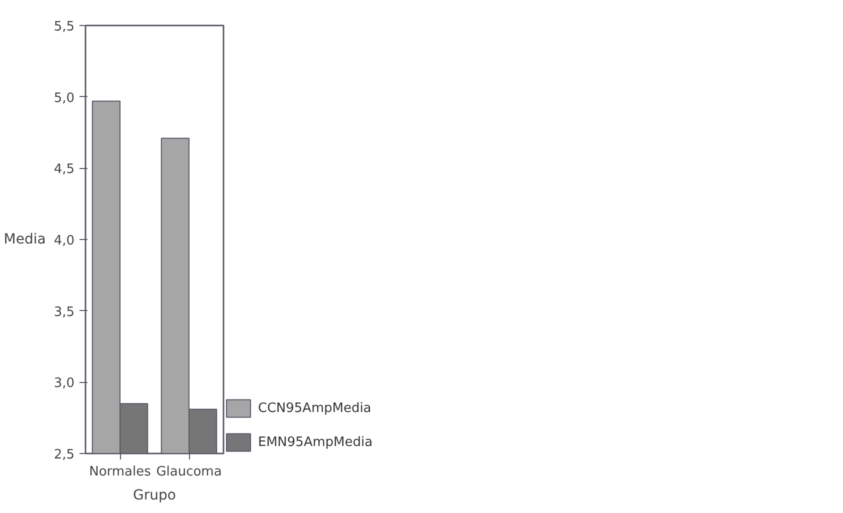  Describe the element at coordinates (154, 496) in the screenshot. I see `x-axis-title: Grupo` at that location.